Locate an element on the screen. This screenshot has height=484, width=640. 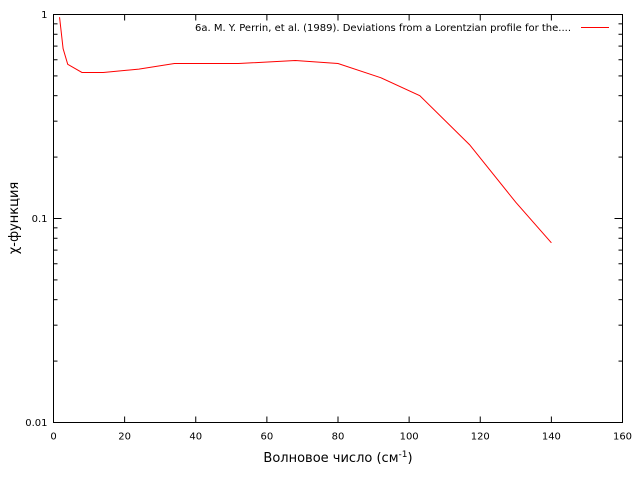
x-tick-label: 80 is located at coordinates (338, 437).